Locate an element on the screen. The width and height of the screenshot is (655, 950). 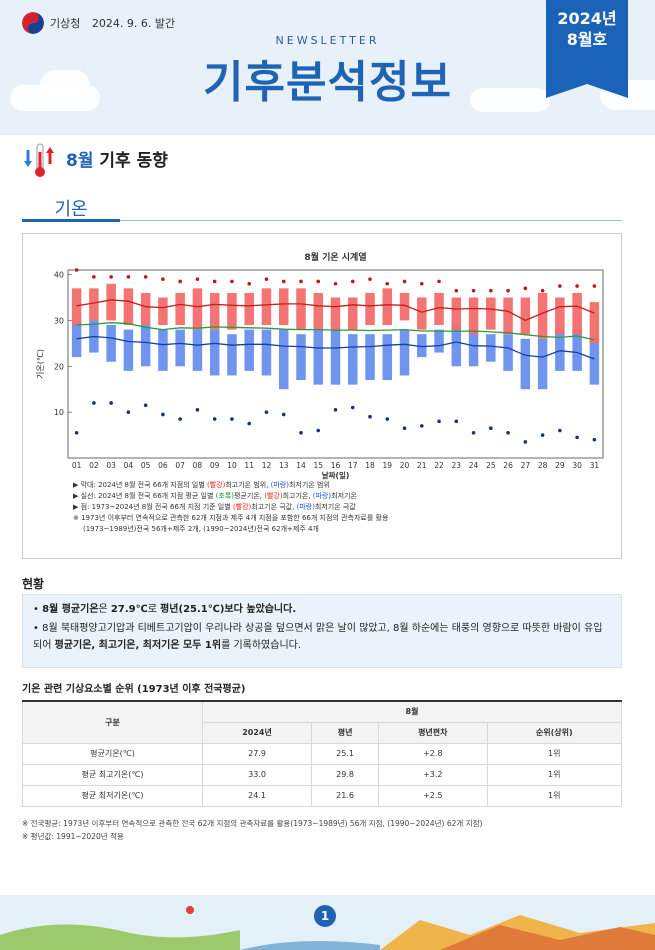
x-tick-label: 22 is located at coordinates (439, 465).